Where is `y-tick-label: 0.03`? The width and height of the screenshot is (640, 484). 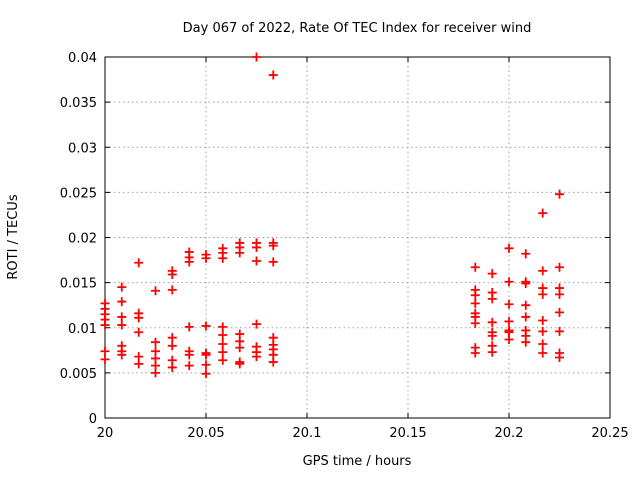
y-tick-label: 0.03 is located at coordinates (82, 148).